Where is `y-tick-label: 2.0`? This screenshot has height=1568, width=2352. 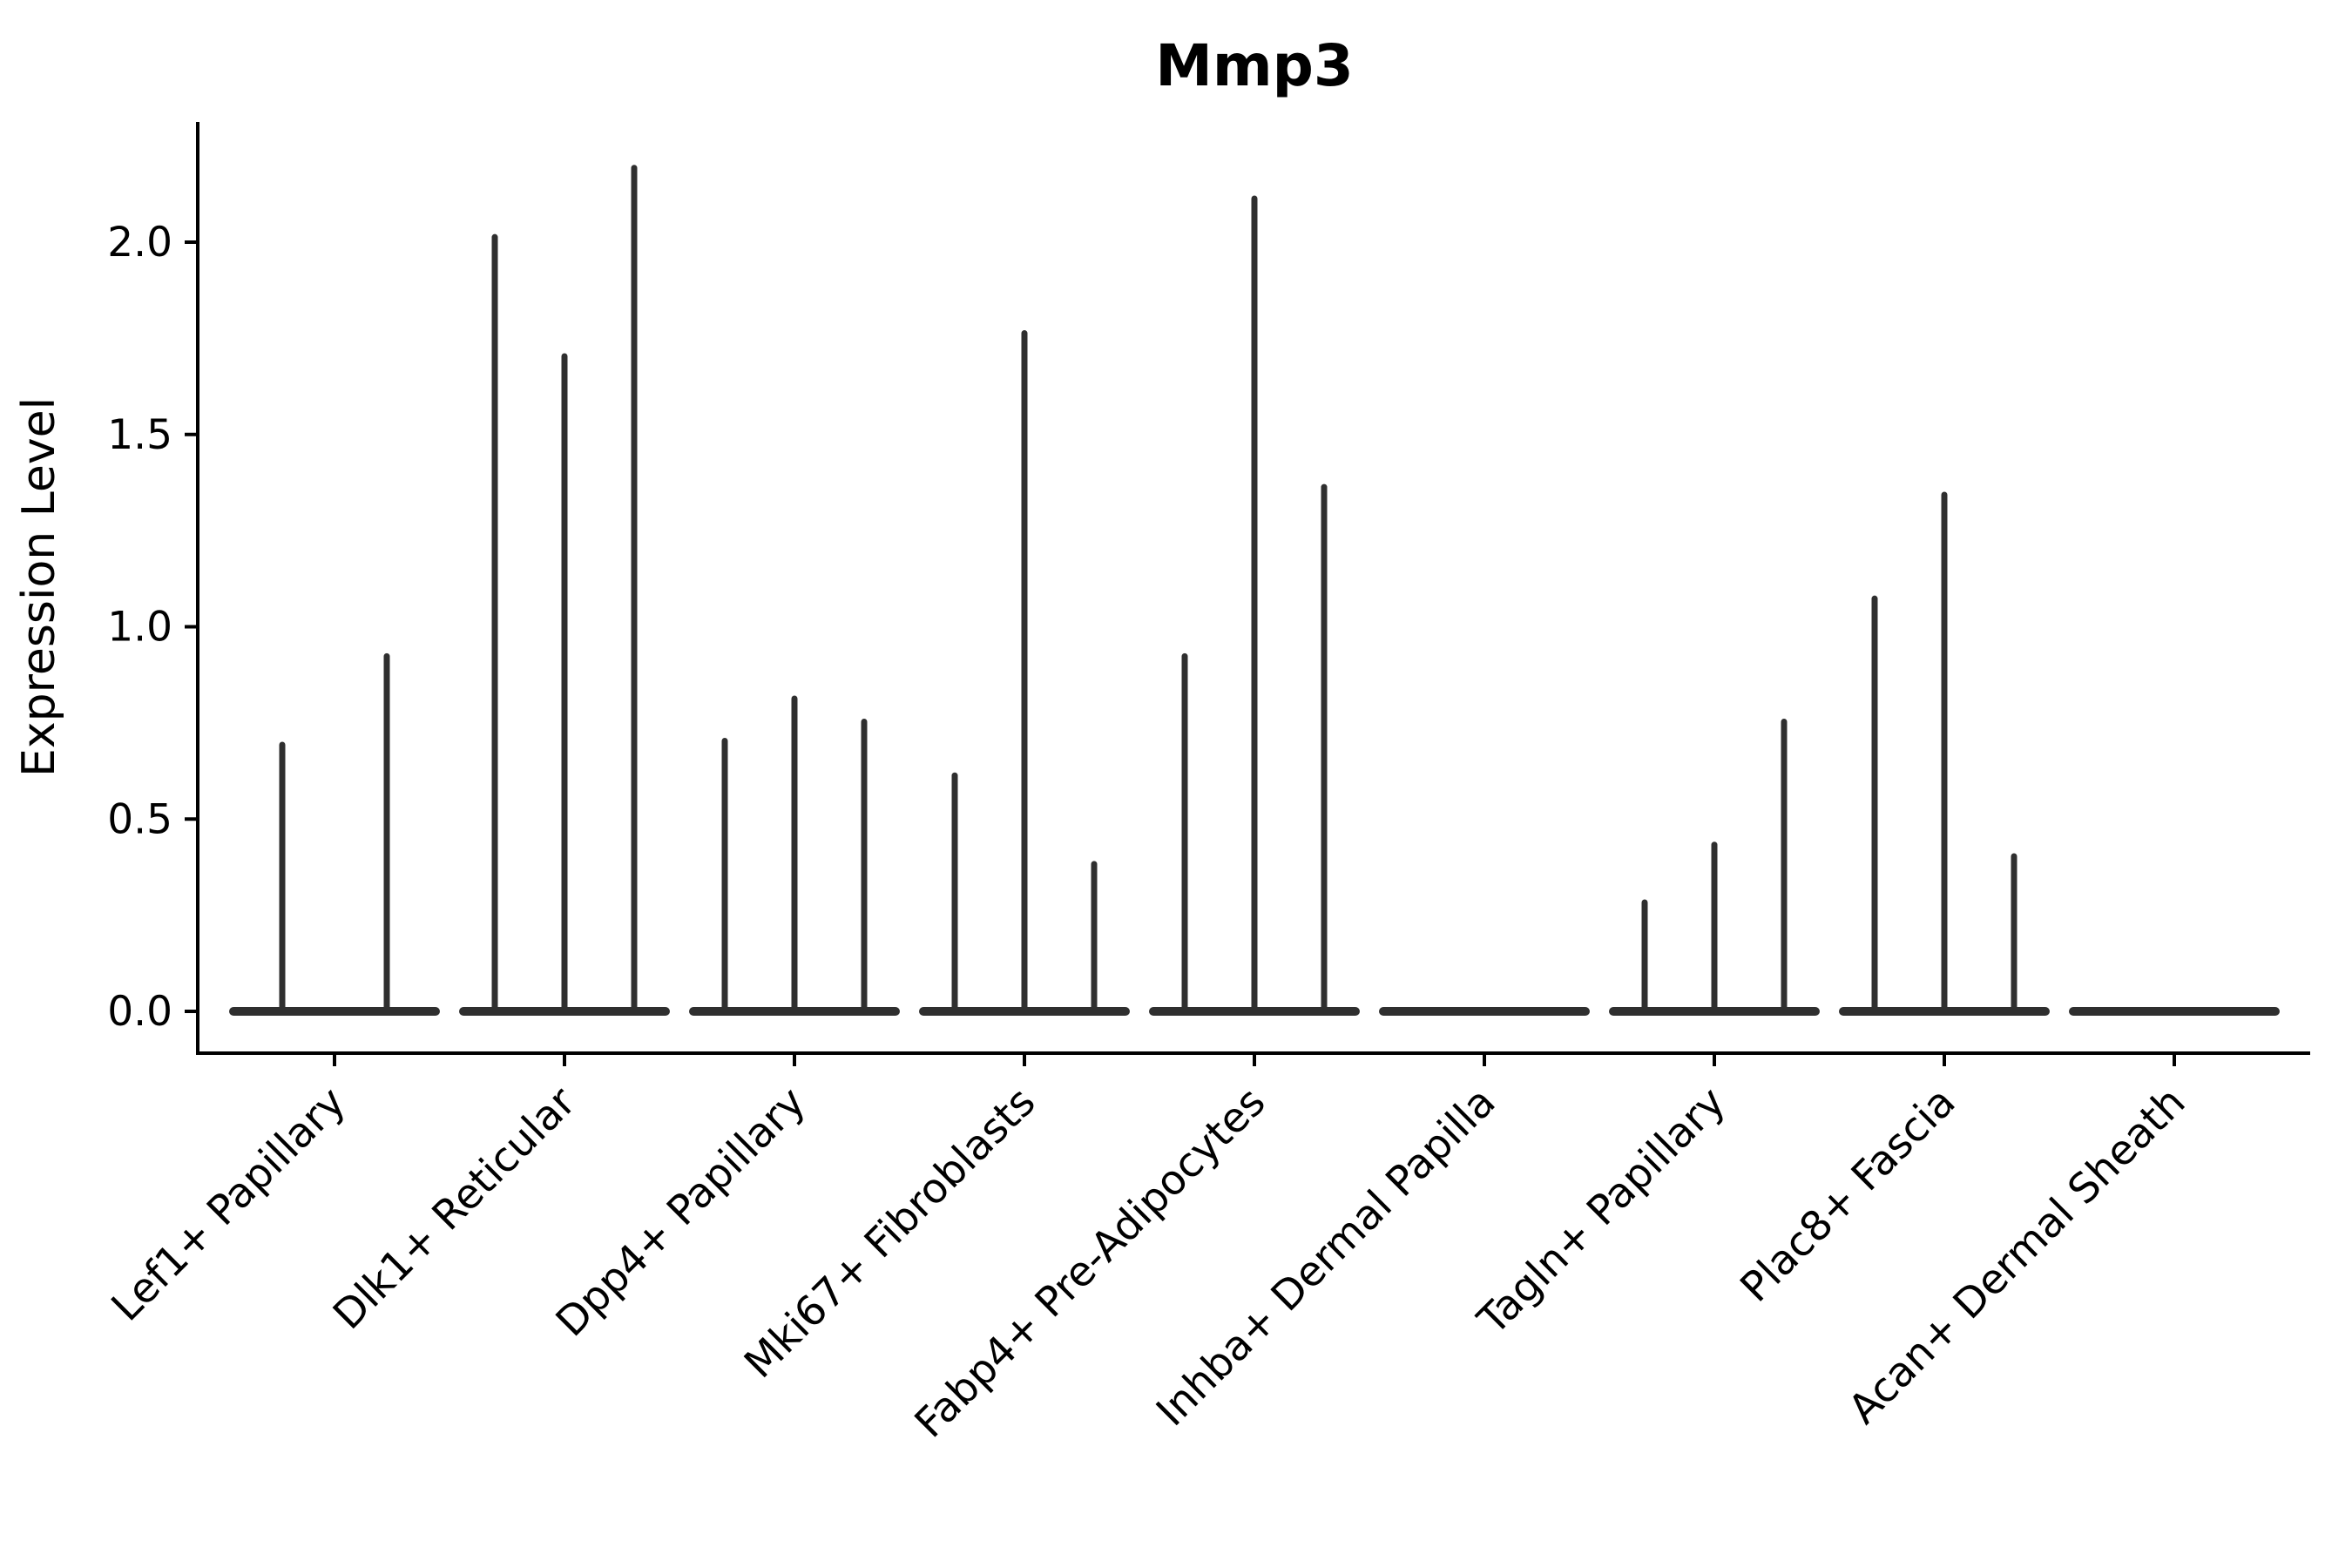 y-tick-label: 2.0 is located at coordinates (139, 243).